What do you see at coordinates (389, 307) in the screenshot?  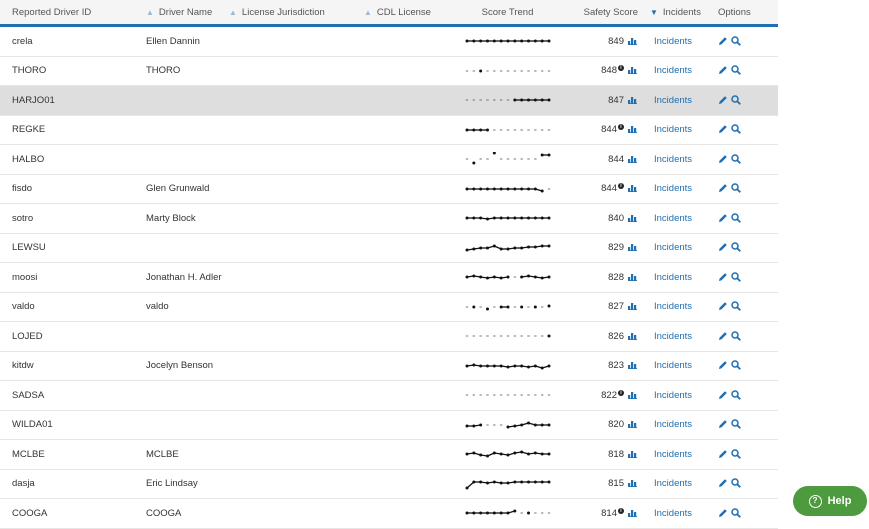 I see `table-row: valdo valdo 827 Incidents` at bounding box center [389, 307].